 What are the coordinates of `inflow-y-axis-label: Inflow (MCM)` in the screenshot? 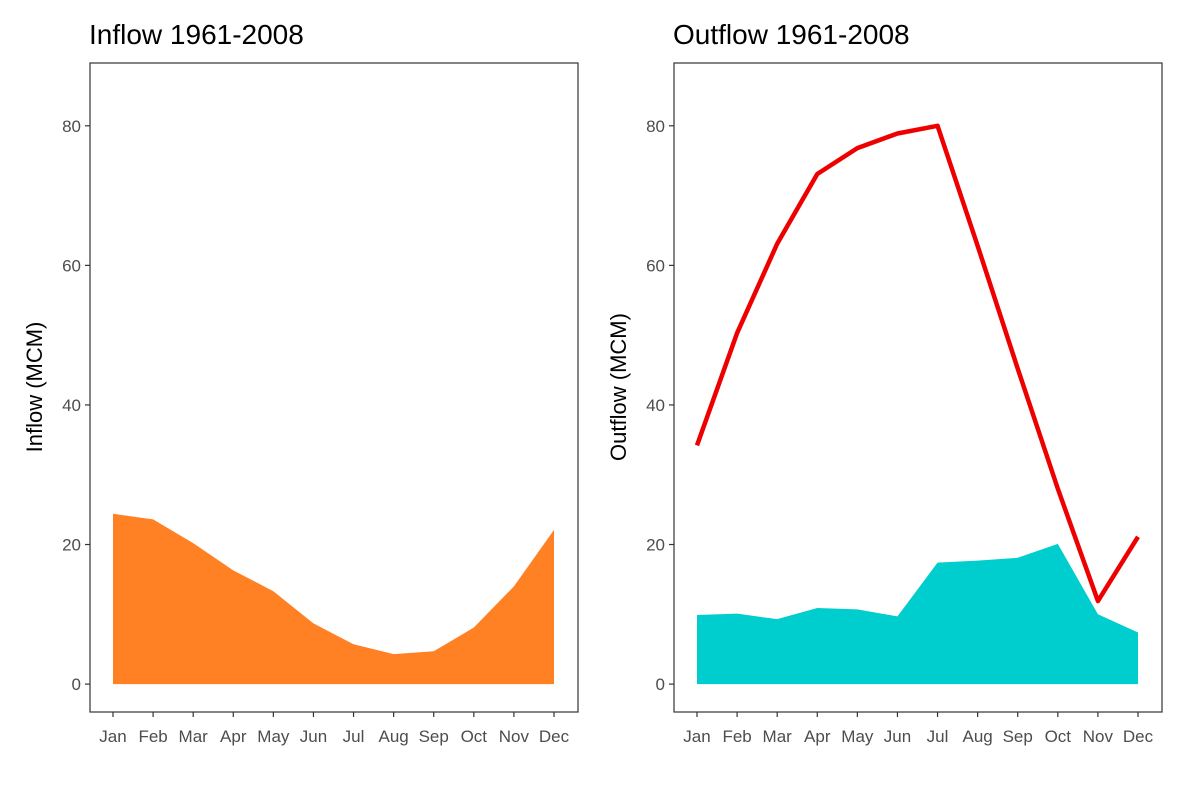 It's located at (34, 387).